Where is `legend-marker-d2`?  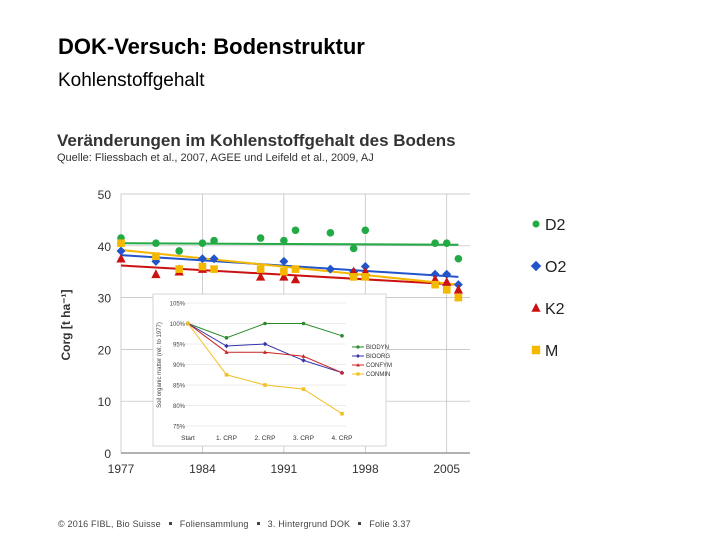
legend-marker-d2 is located at coordinates (536, 224).